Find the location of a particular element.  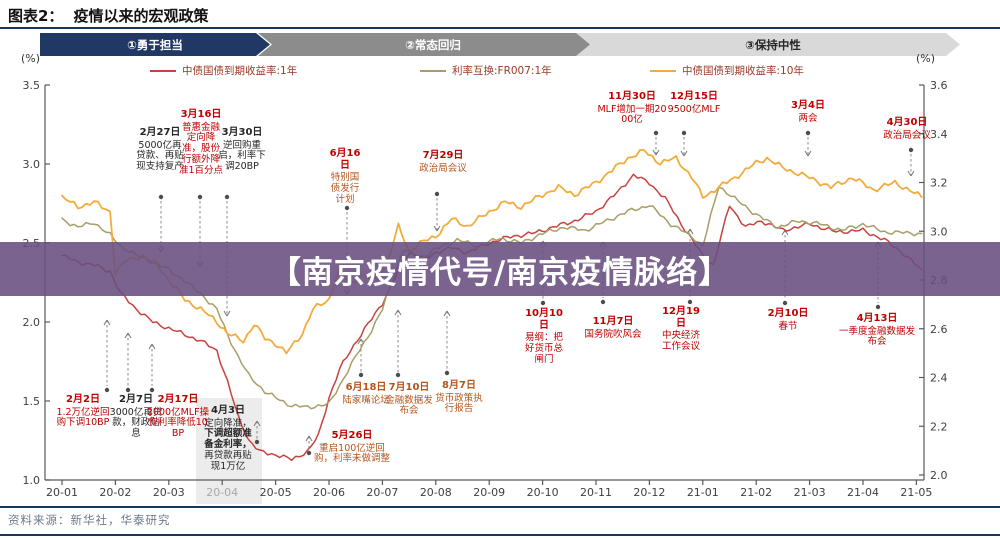

watermark-band: 【南京疫情代号/南京疫情脉络】 is located at coordinates (500, 269).